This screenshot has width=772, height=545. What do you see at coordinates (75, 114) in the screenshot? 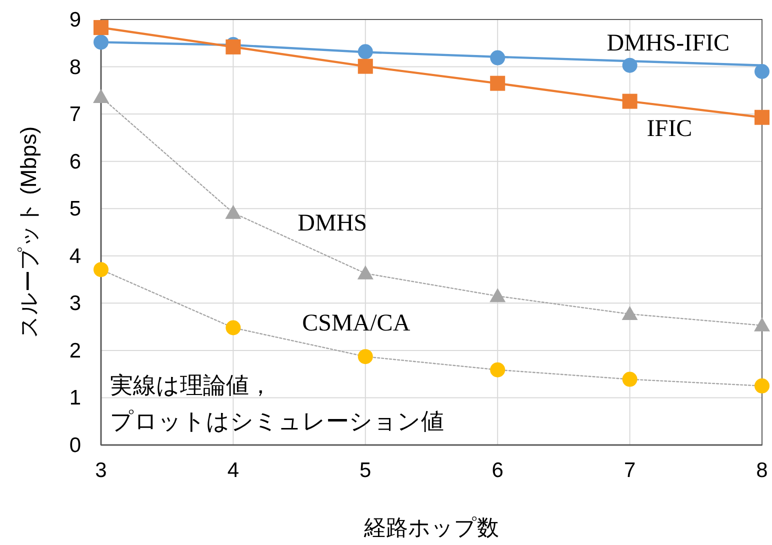
I see `y-tick-label: 7` at bounding box center [75, 114].